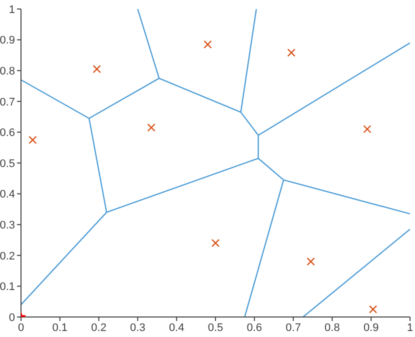 Image resolution: width=415 pixels, height=337 pixels. I want to click on y-tick-label: 0, so click(11, 318).